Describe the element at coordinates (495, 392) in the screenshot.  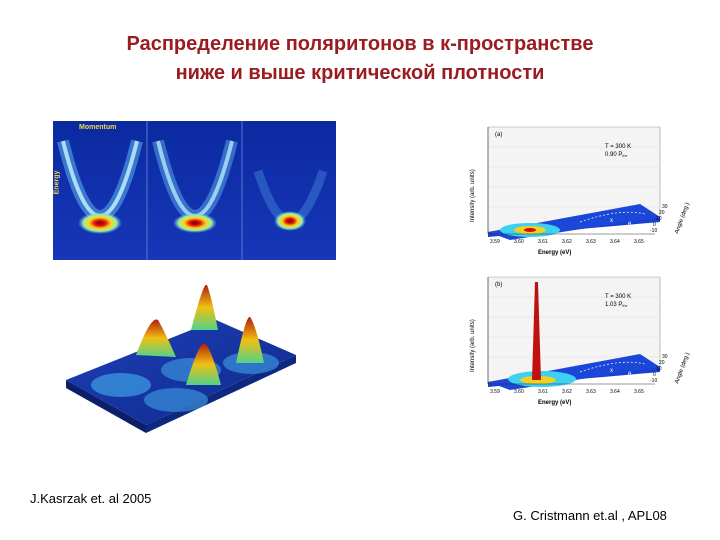
I see `b-x-tick: 3.59` at that location.